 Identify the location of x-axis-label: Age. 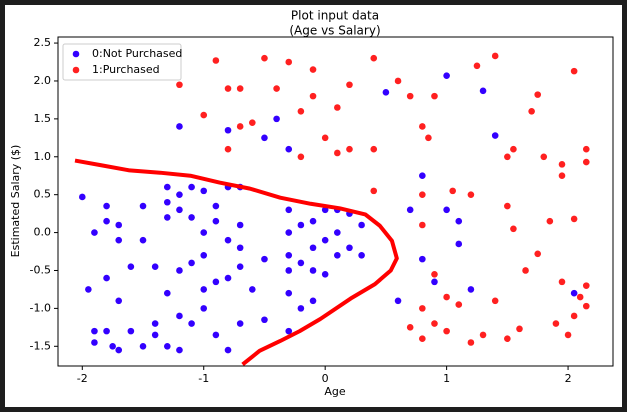
(335, 391).